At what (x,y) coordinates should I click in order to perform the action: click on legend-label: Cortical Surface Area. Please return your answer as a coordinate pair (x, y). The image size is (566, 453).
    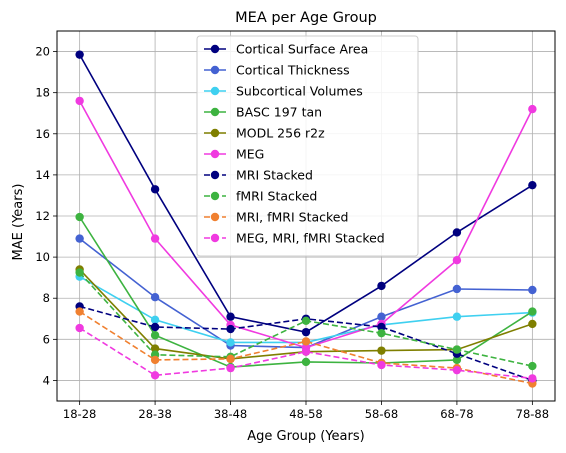
    Looking at the image, I should click on (302, 49).